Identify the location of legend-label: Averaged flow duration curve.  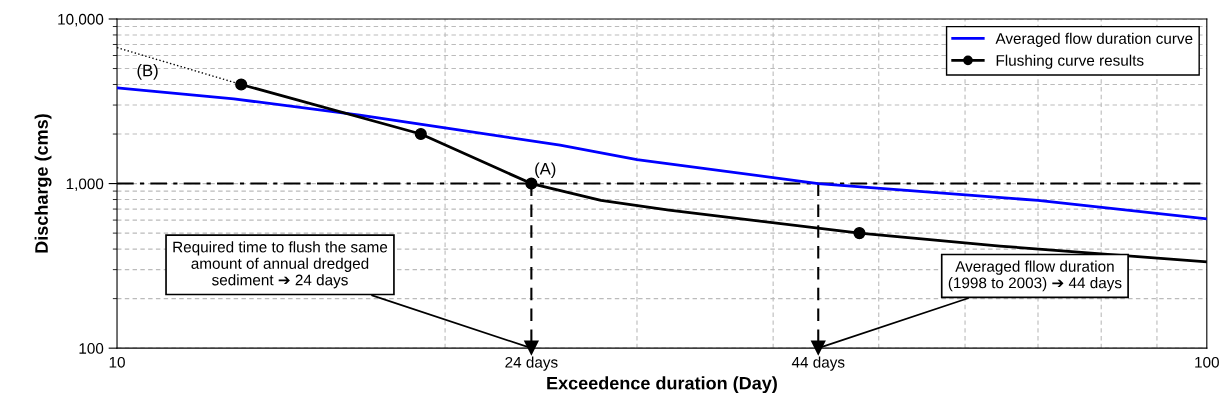
(1094, 39).